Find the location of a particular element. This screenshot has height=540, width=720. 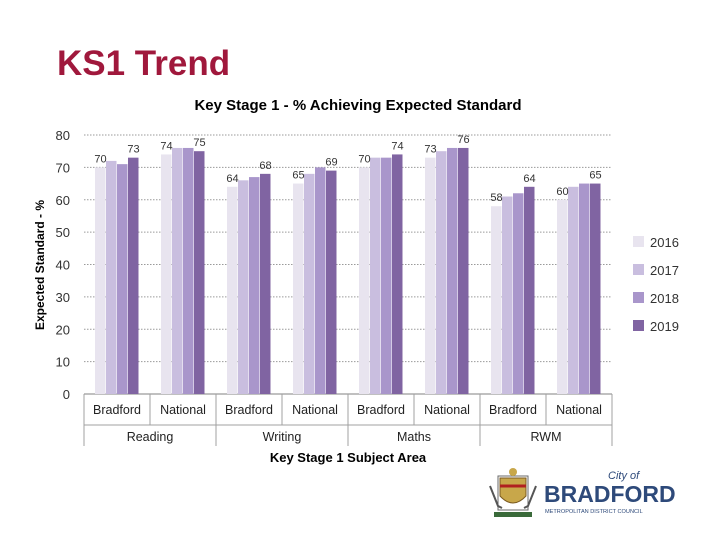

legend-label: 2016 is located at coordinates (664, 242).